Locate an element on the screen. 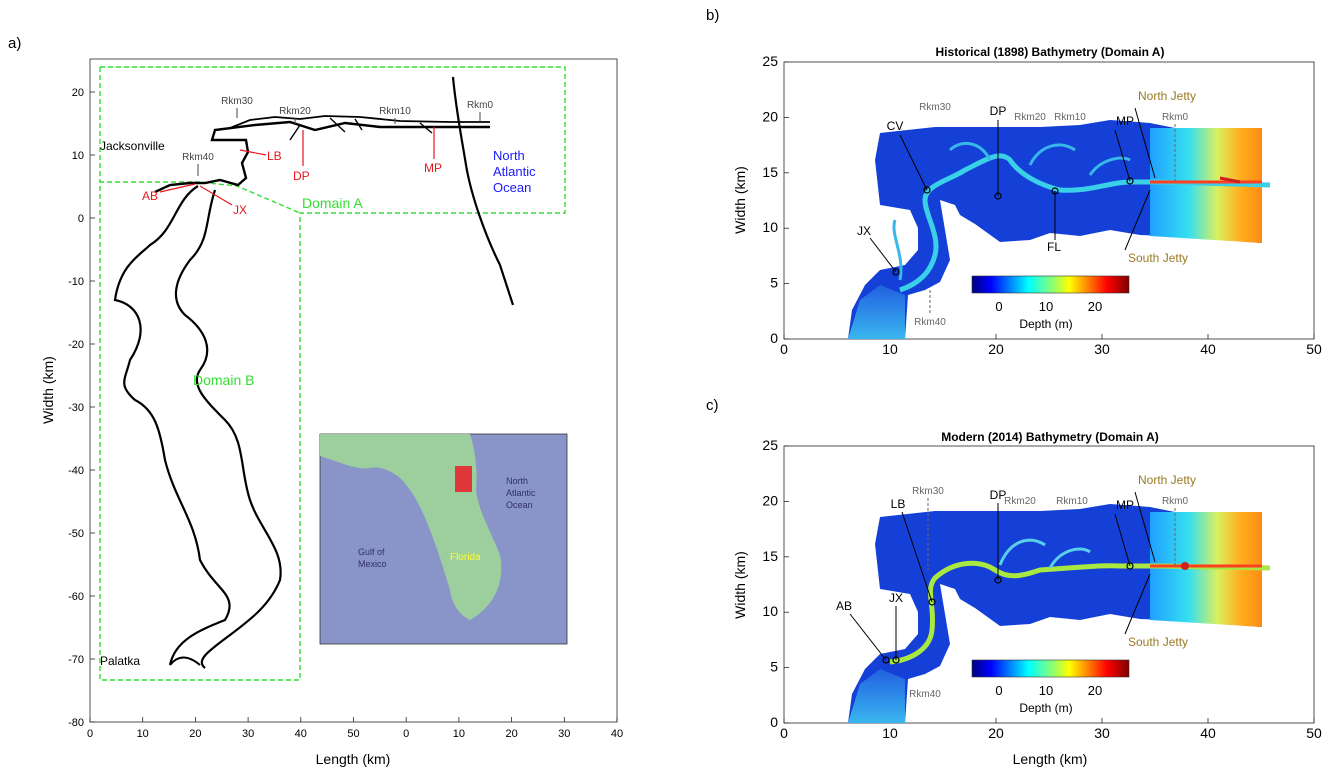 The image size is (1330, 775). site-ab-label: AB is located at coordinates (150, 196).